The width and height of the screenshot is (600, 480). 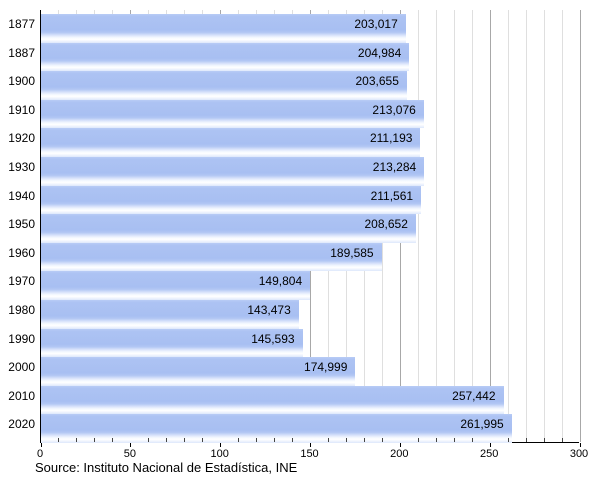 What do you see at coordinates (276, 428) in the screenshot?
I see `bar-2020: 261,995` at bounding box center [276, 428].